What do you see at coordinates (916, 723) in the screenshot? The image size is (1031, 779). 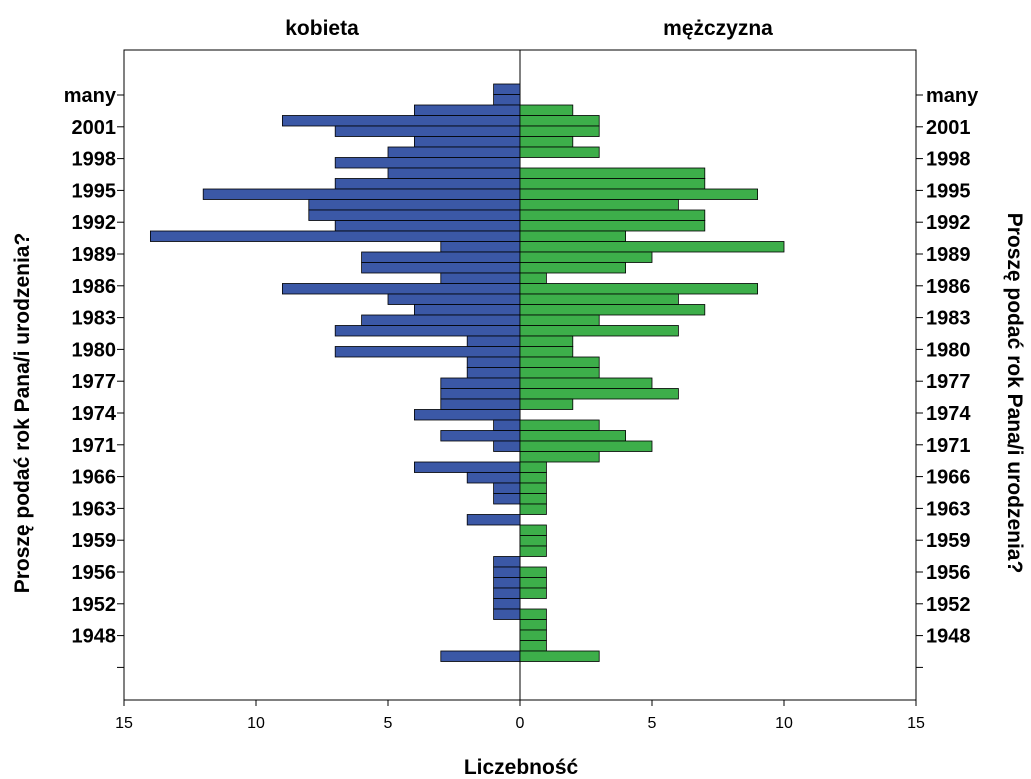 I see `x-tick-label: 15` at bounding box center [916, 723].